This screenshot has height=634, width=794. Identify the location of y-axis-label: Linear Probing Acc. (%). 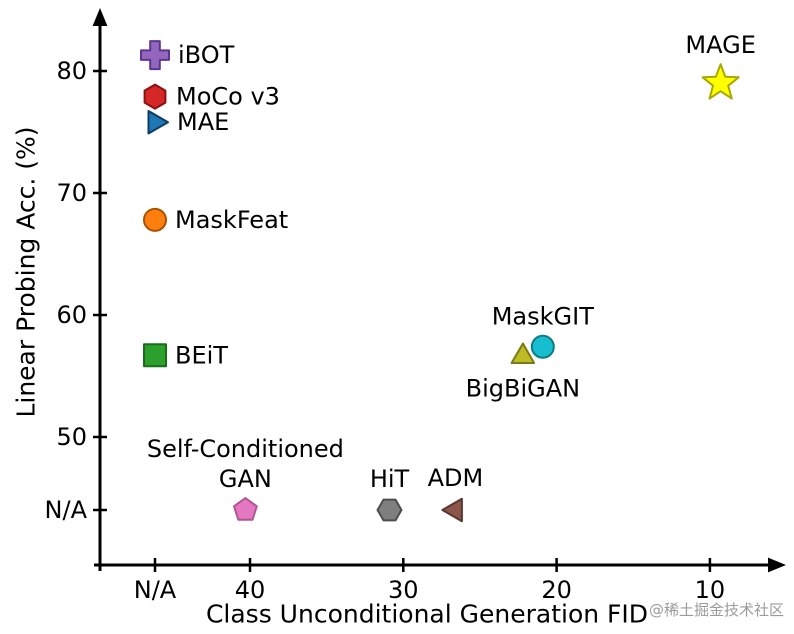
(26, 272).